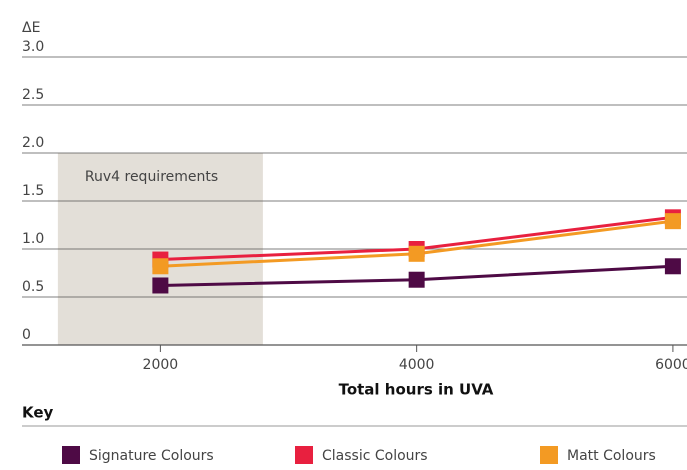 The image size is (687, 470). What do you see at coordinates (33, 95) in the screenshot?
I see `y-tick-label: 2.5` at bounding box center [33, 95].